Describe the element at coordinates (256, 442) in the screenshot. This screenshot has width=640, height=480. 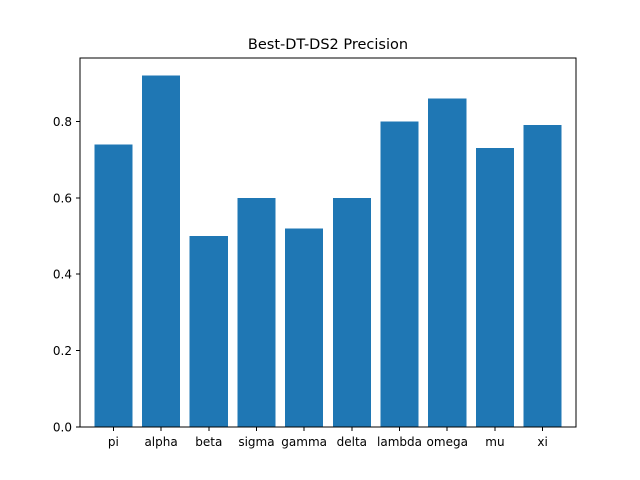
I see `x-tick-label-sigma: sigma` at that location.